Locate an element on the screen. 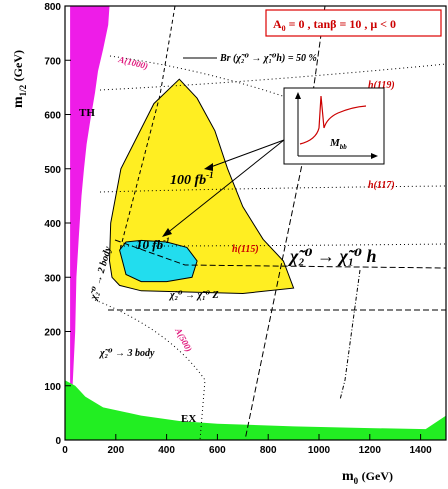  parameter-box is located at coordinates (353, 23).